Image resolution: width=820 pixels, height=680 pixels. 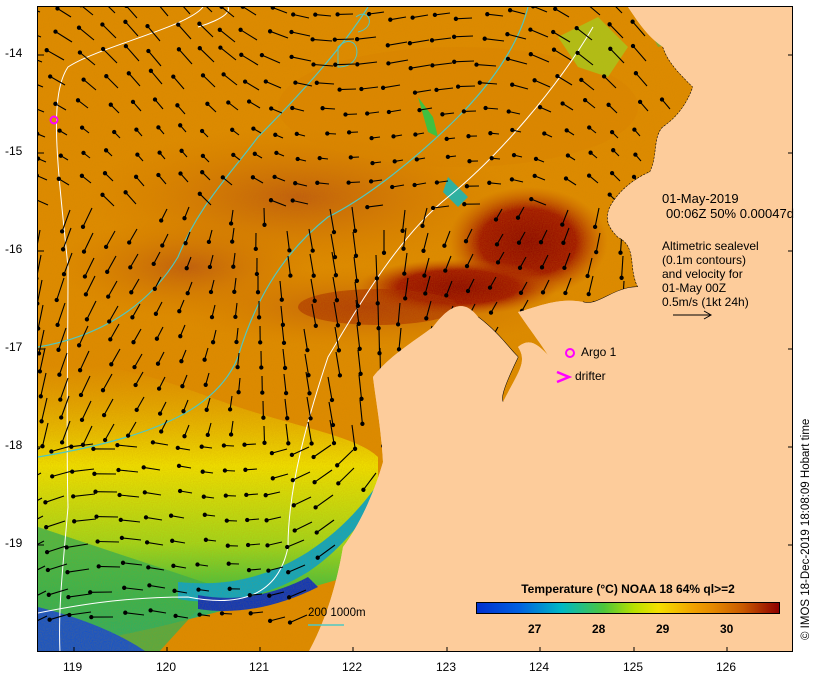 What do you see at coordinates (14, 53) in the screenshot?
I see `lat-tick: -14` at bounding box center [14, 53].